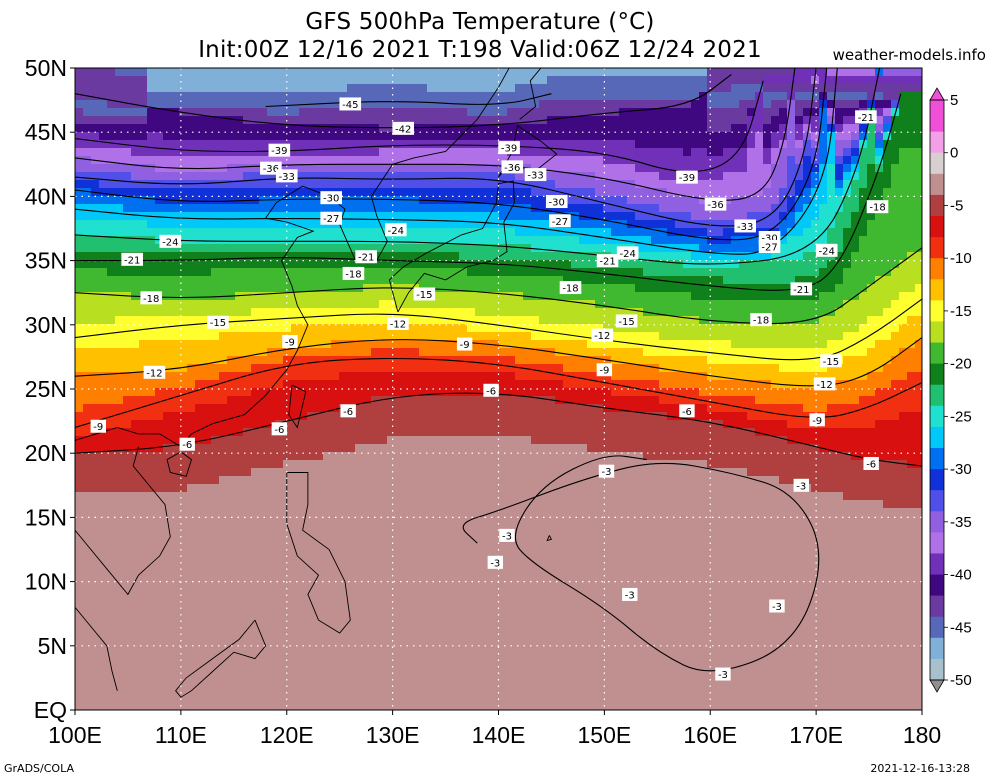  I want to click on lat-tick-label: 5N, so click(52, 646).